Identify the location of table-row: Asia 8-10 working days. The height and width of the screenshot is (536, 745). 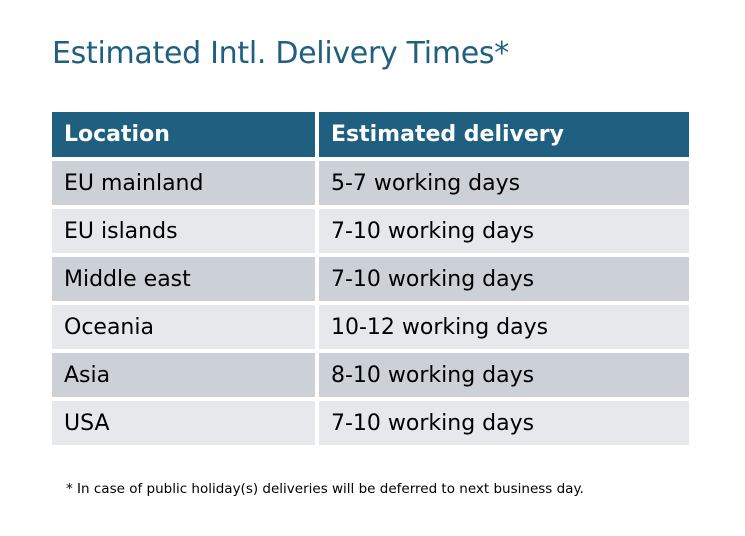
(370, 375).